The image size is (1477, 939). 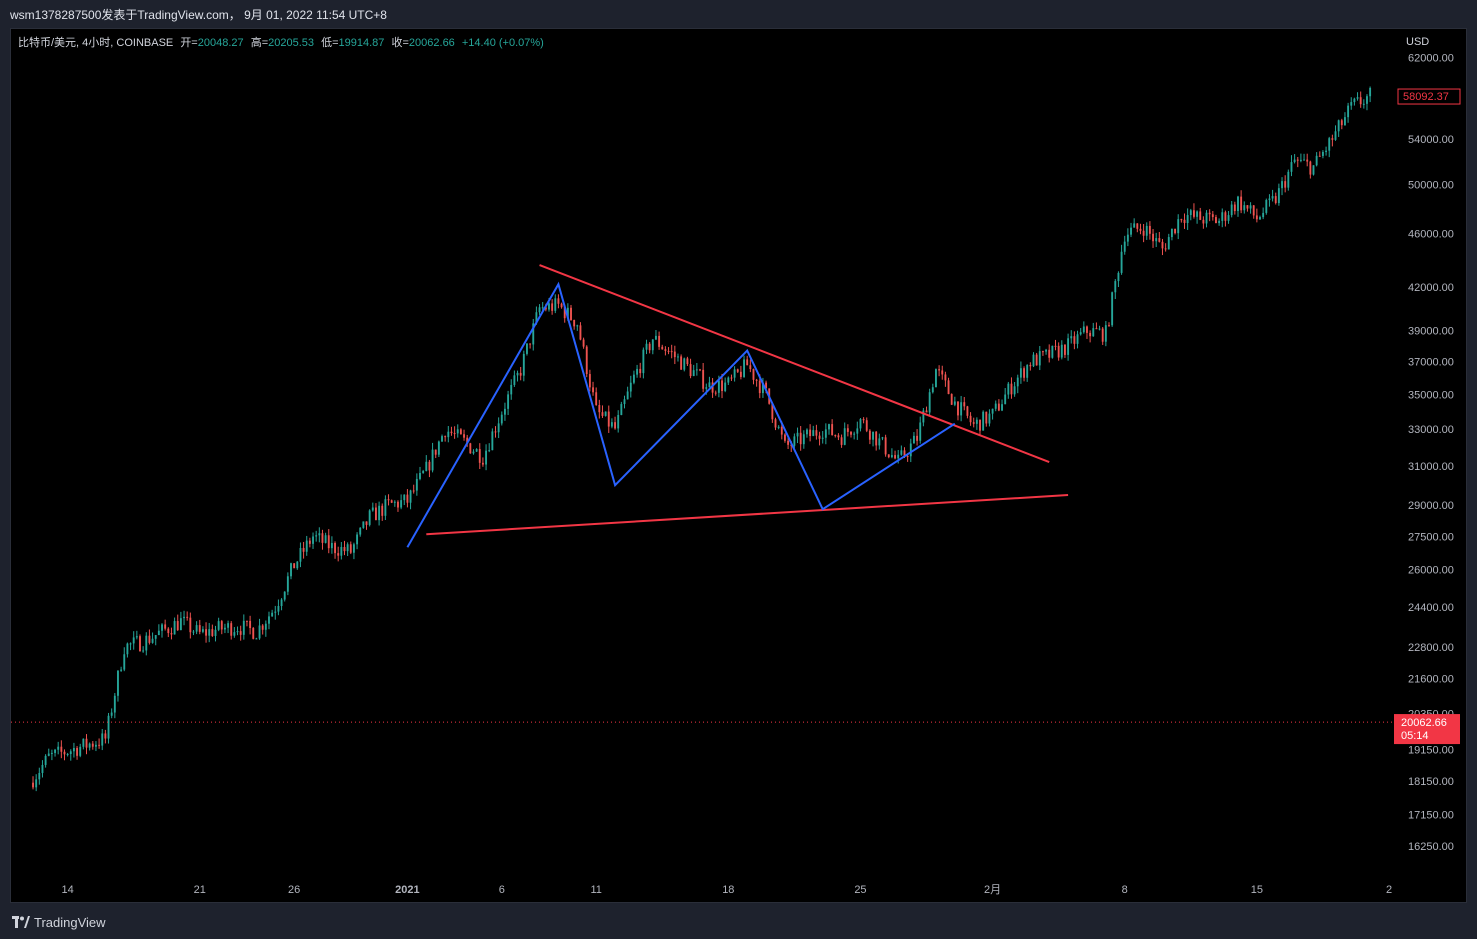 I want to click on time-axis: 14 21 26 2021 6 11 18 25 2月 8 15 2, so click(x=727, y=890).